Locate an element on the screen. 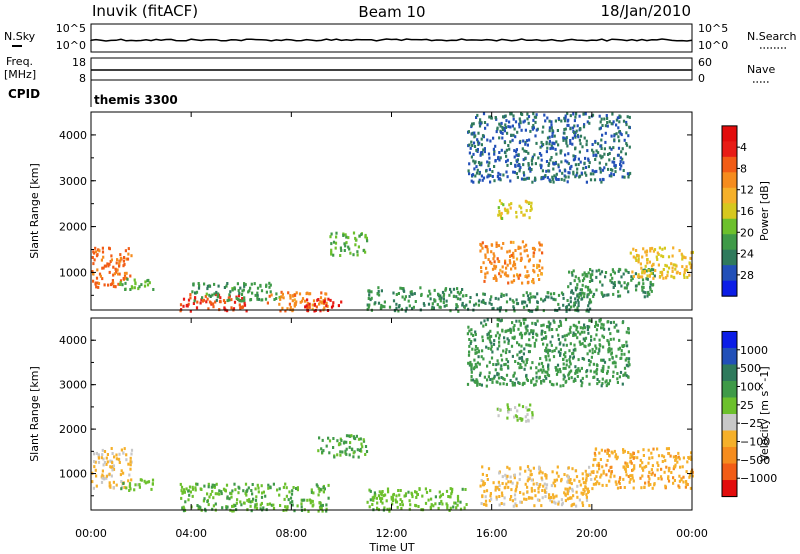 Image resolution: width=800 pixels, height=554 pixels. colorbar-tick-label: −100 is located at coordinates (755, 442).